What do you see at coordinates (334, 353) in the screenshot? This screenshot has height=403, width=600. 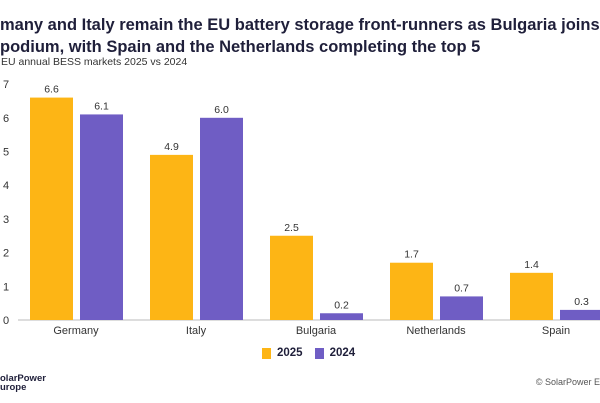 I see `legend-item-2024: 2024` at bounding box center [334, 353].